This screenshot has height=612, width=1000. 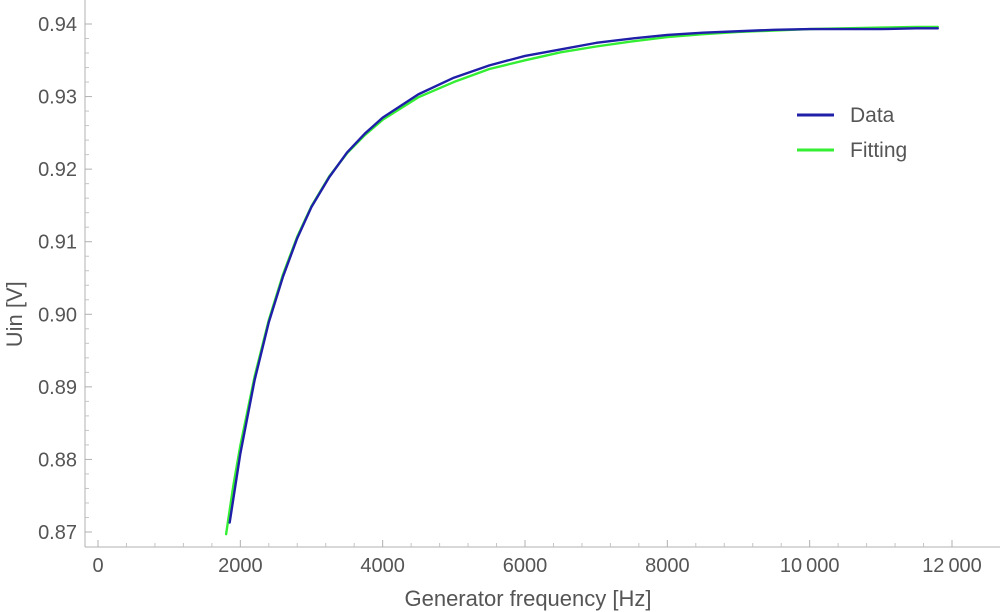 I want to click on y-tick-label: 0.87, so click(x=57, y=533).